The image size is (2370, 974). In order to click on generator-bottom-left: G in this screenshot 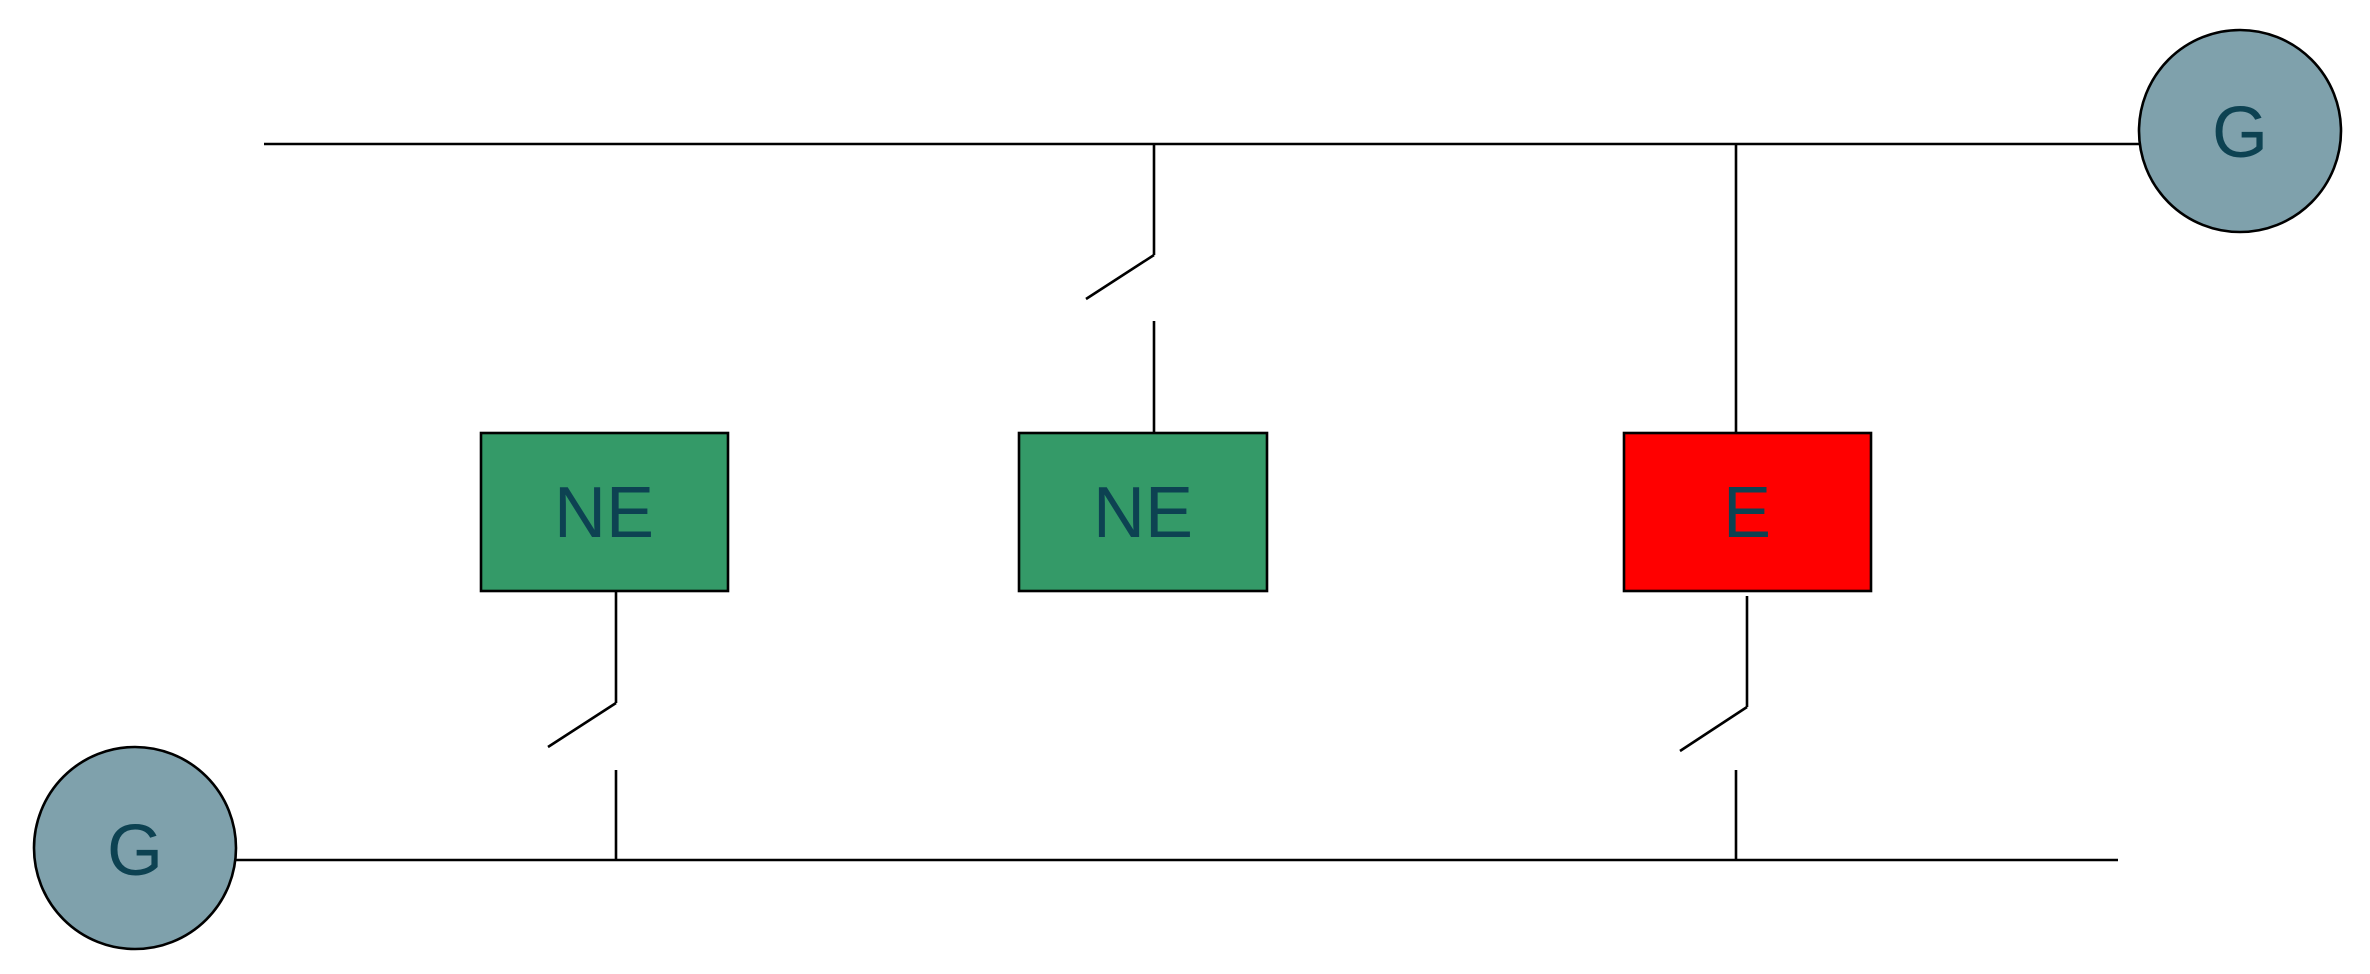, I will do `click(135, 848)`.